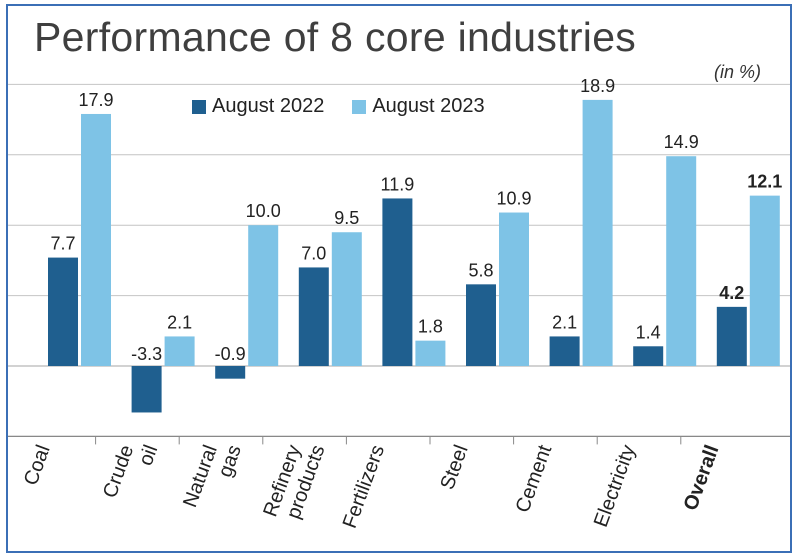  Describe the element at coordinates (62, 244) in the screenshot. I see `data-label: 7.7` at that location.